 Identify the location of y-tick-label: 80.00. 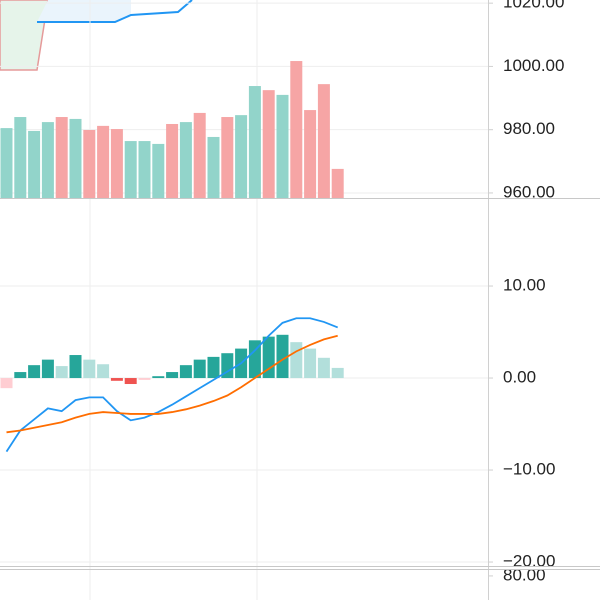
(524, 574).